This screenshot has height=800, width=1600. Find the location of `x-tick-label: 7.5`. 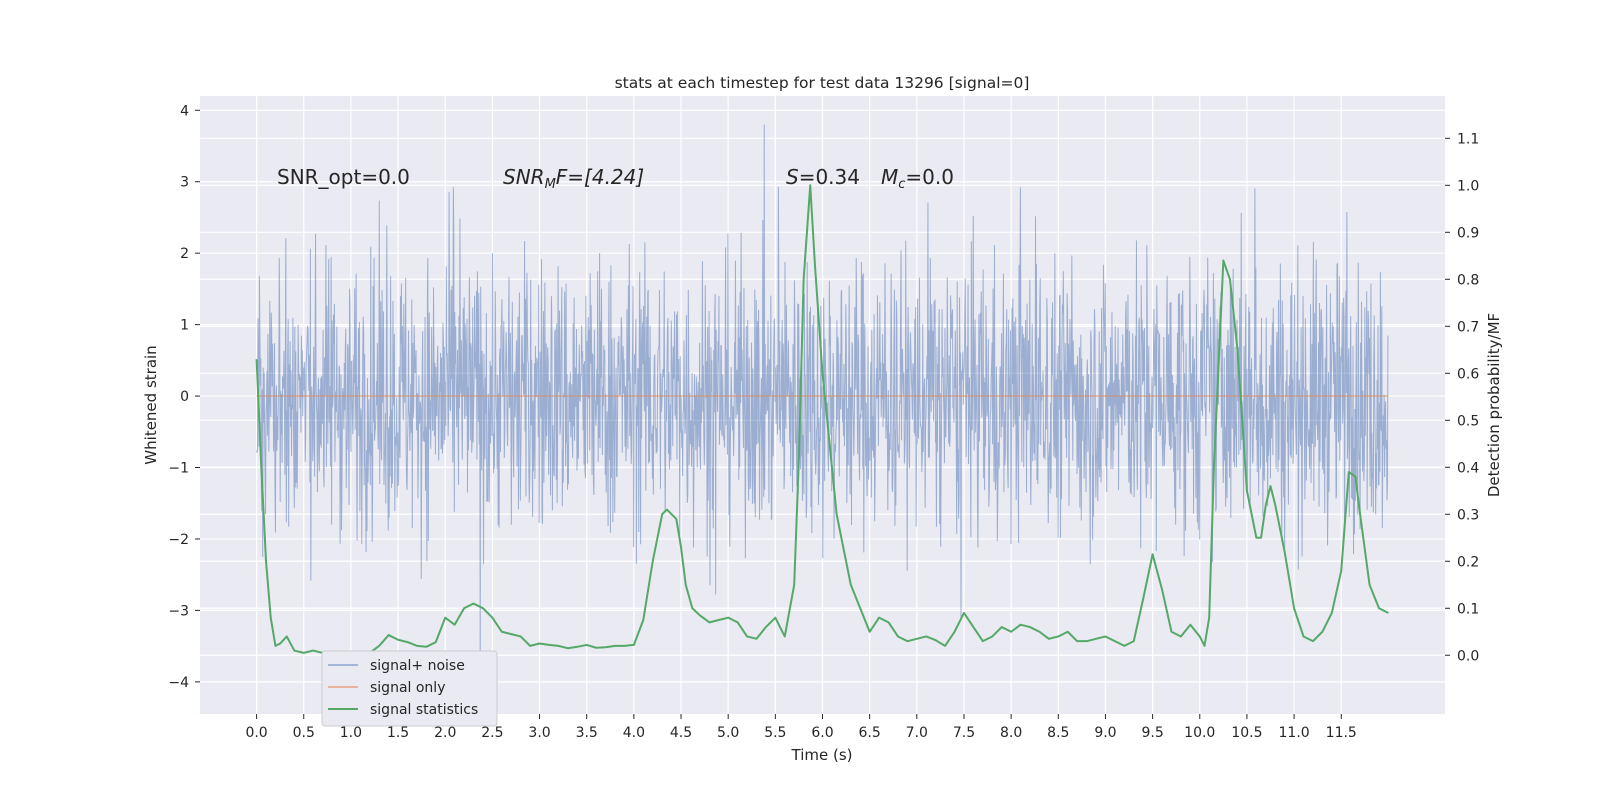

x-tick-label: 7.5 is located at coordinates (964, 733).